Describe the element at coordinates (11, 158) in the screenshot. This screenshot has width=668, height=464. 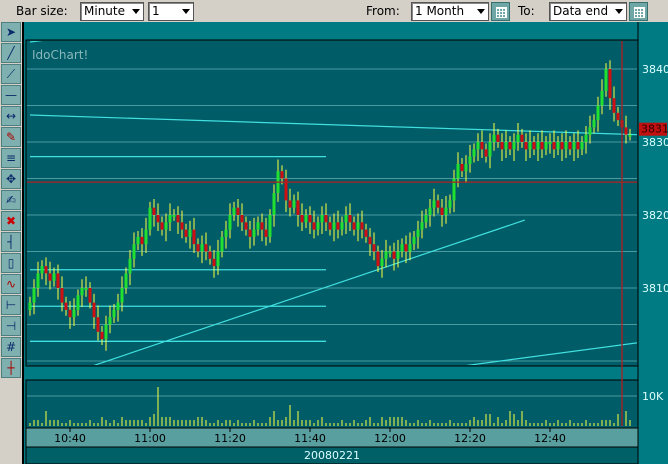
I see `fibonacci-icon: ≡` at that location.